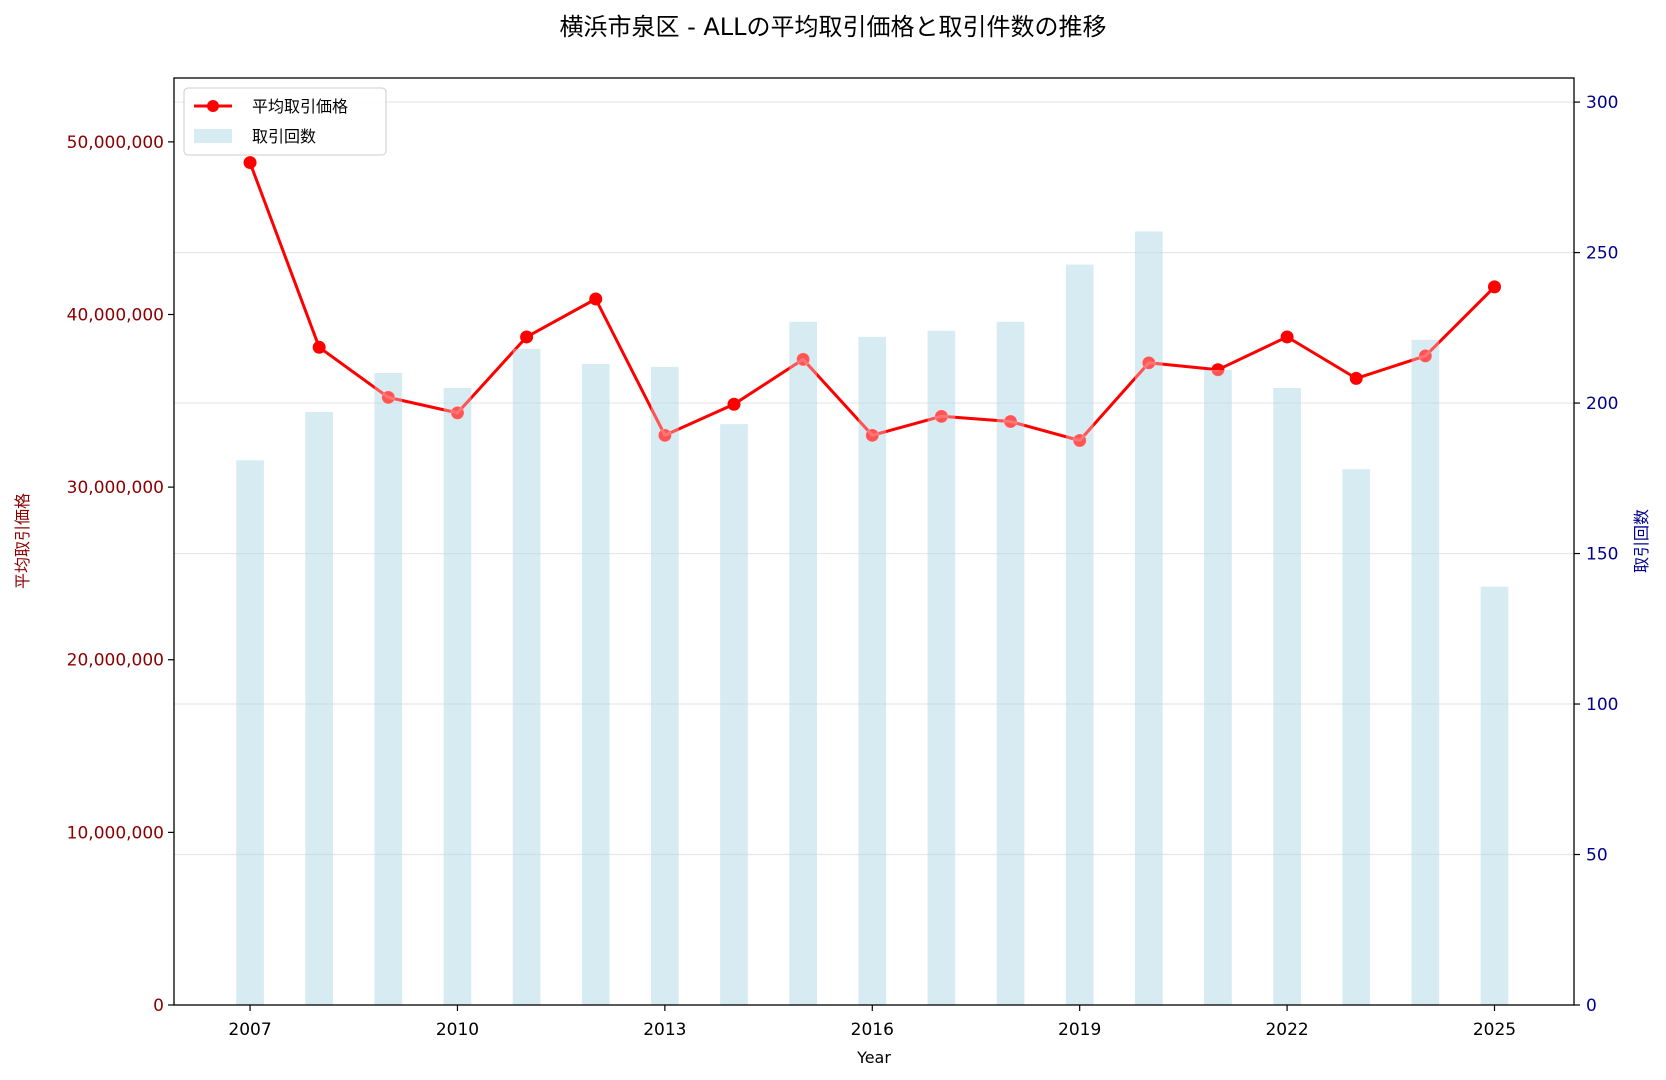 This screenshot has height=1080, width=1666. What do you see at coordinates (873, 1057) in the screenshot?
I see `x-axis-label: Year` at bounding box center [873, 1057].